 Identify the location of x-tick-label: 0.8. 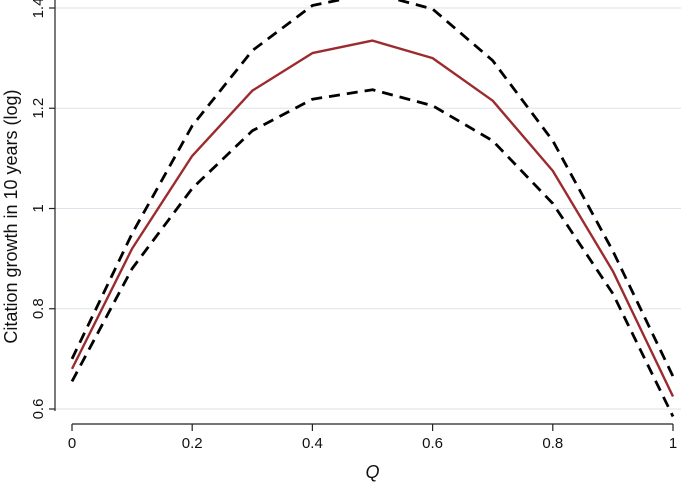
(552, 443).